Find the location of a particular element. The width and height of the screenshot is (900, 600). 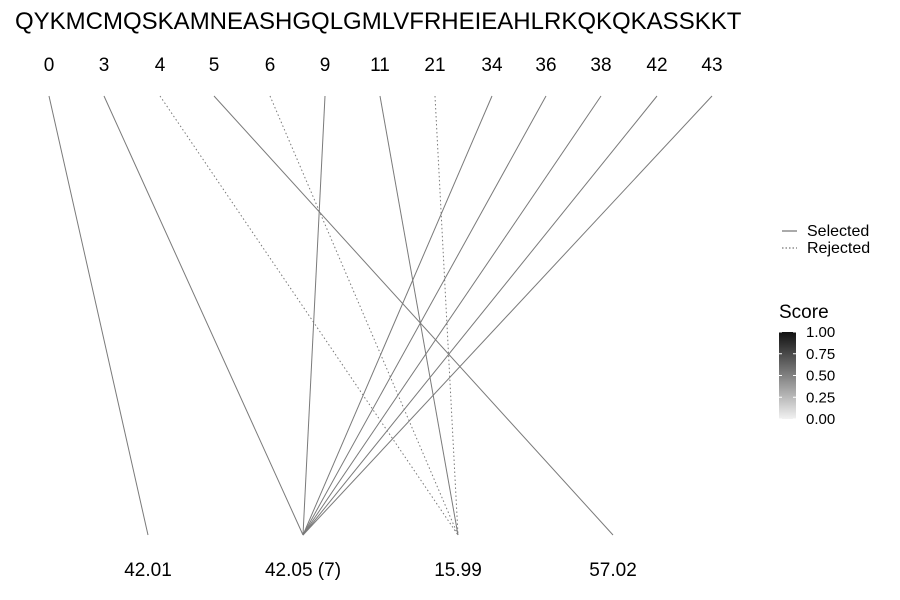

score-tick-label: 0.00 is located at coordinates (820, 419).